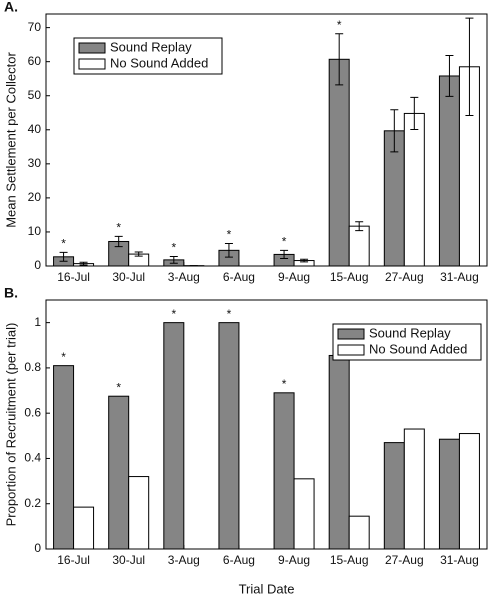 Image resolution: width=496 pixels, height=605 pixels. I want to click on y-tick-label: 10, so click(35, 231).